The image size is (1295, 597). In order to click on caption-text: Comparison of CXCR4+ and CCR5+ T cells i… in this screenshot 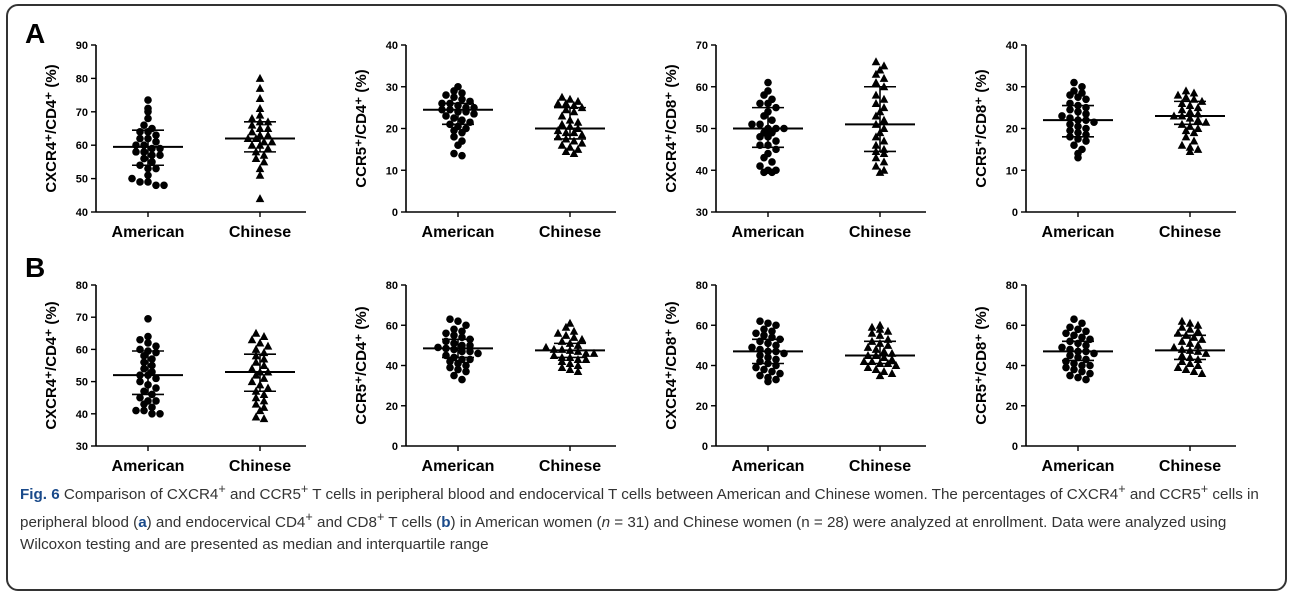, I will do `click(639, 518)`.